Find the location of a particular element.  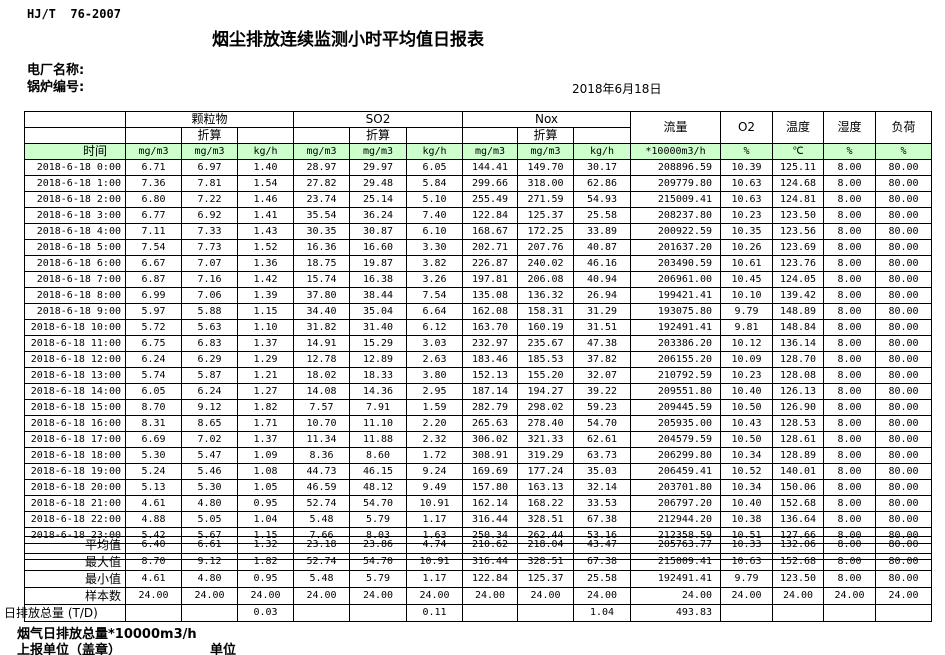

value-cell: 200922.59 is located at coordinates (675, 231).